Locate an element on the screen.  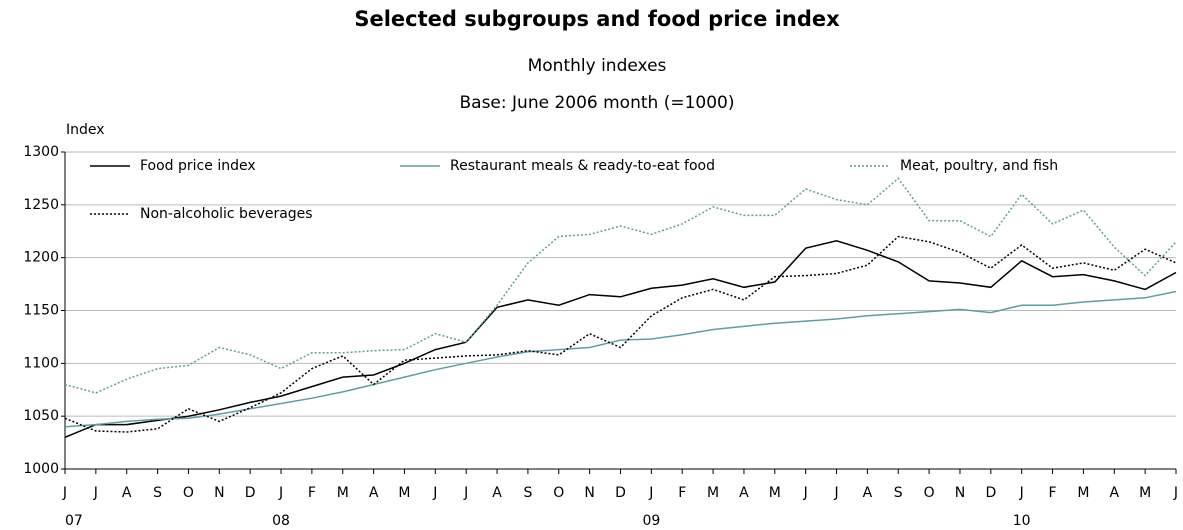
legend-label: Meat, poultry, and fish is located at coordinates (979, 166).